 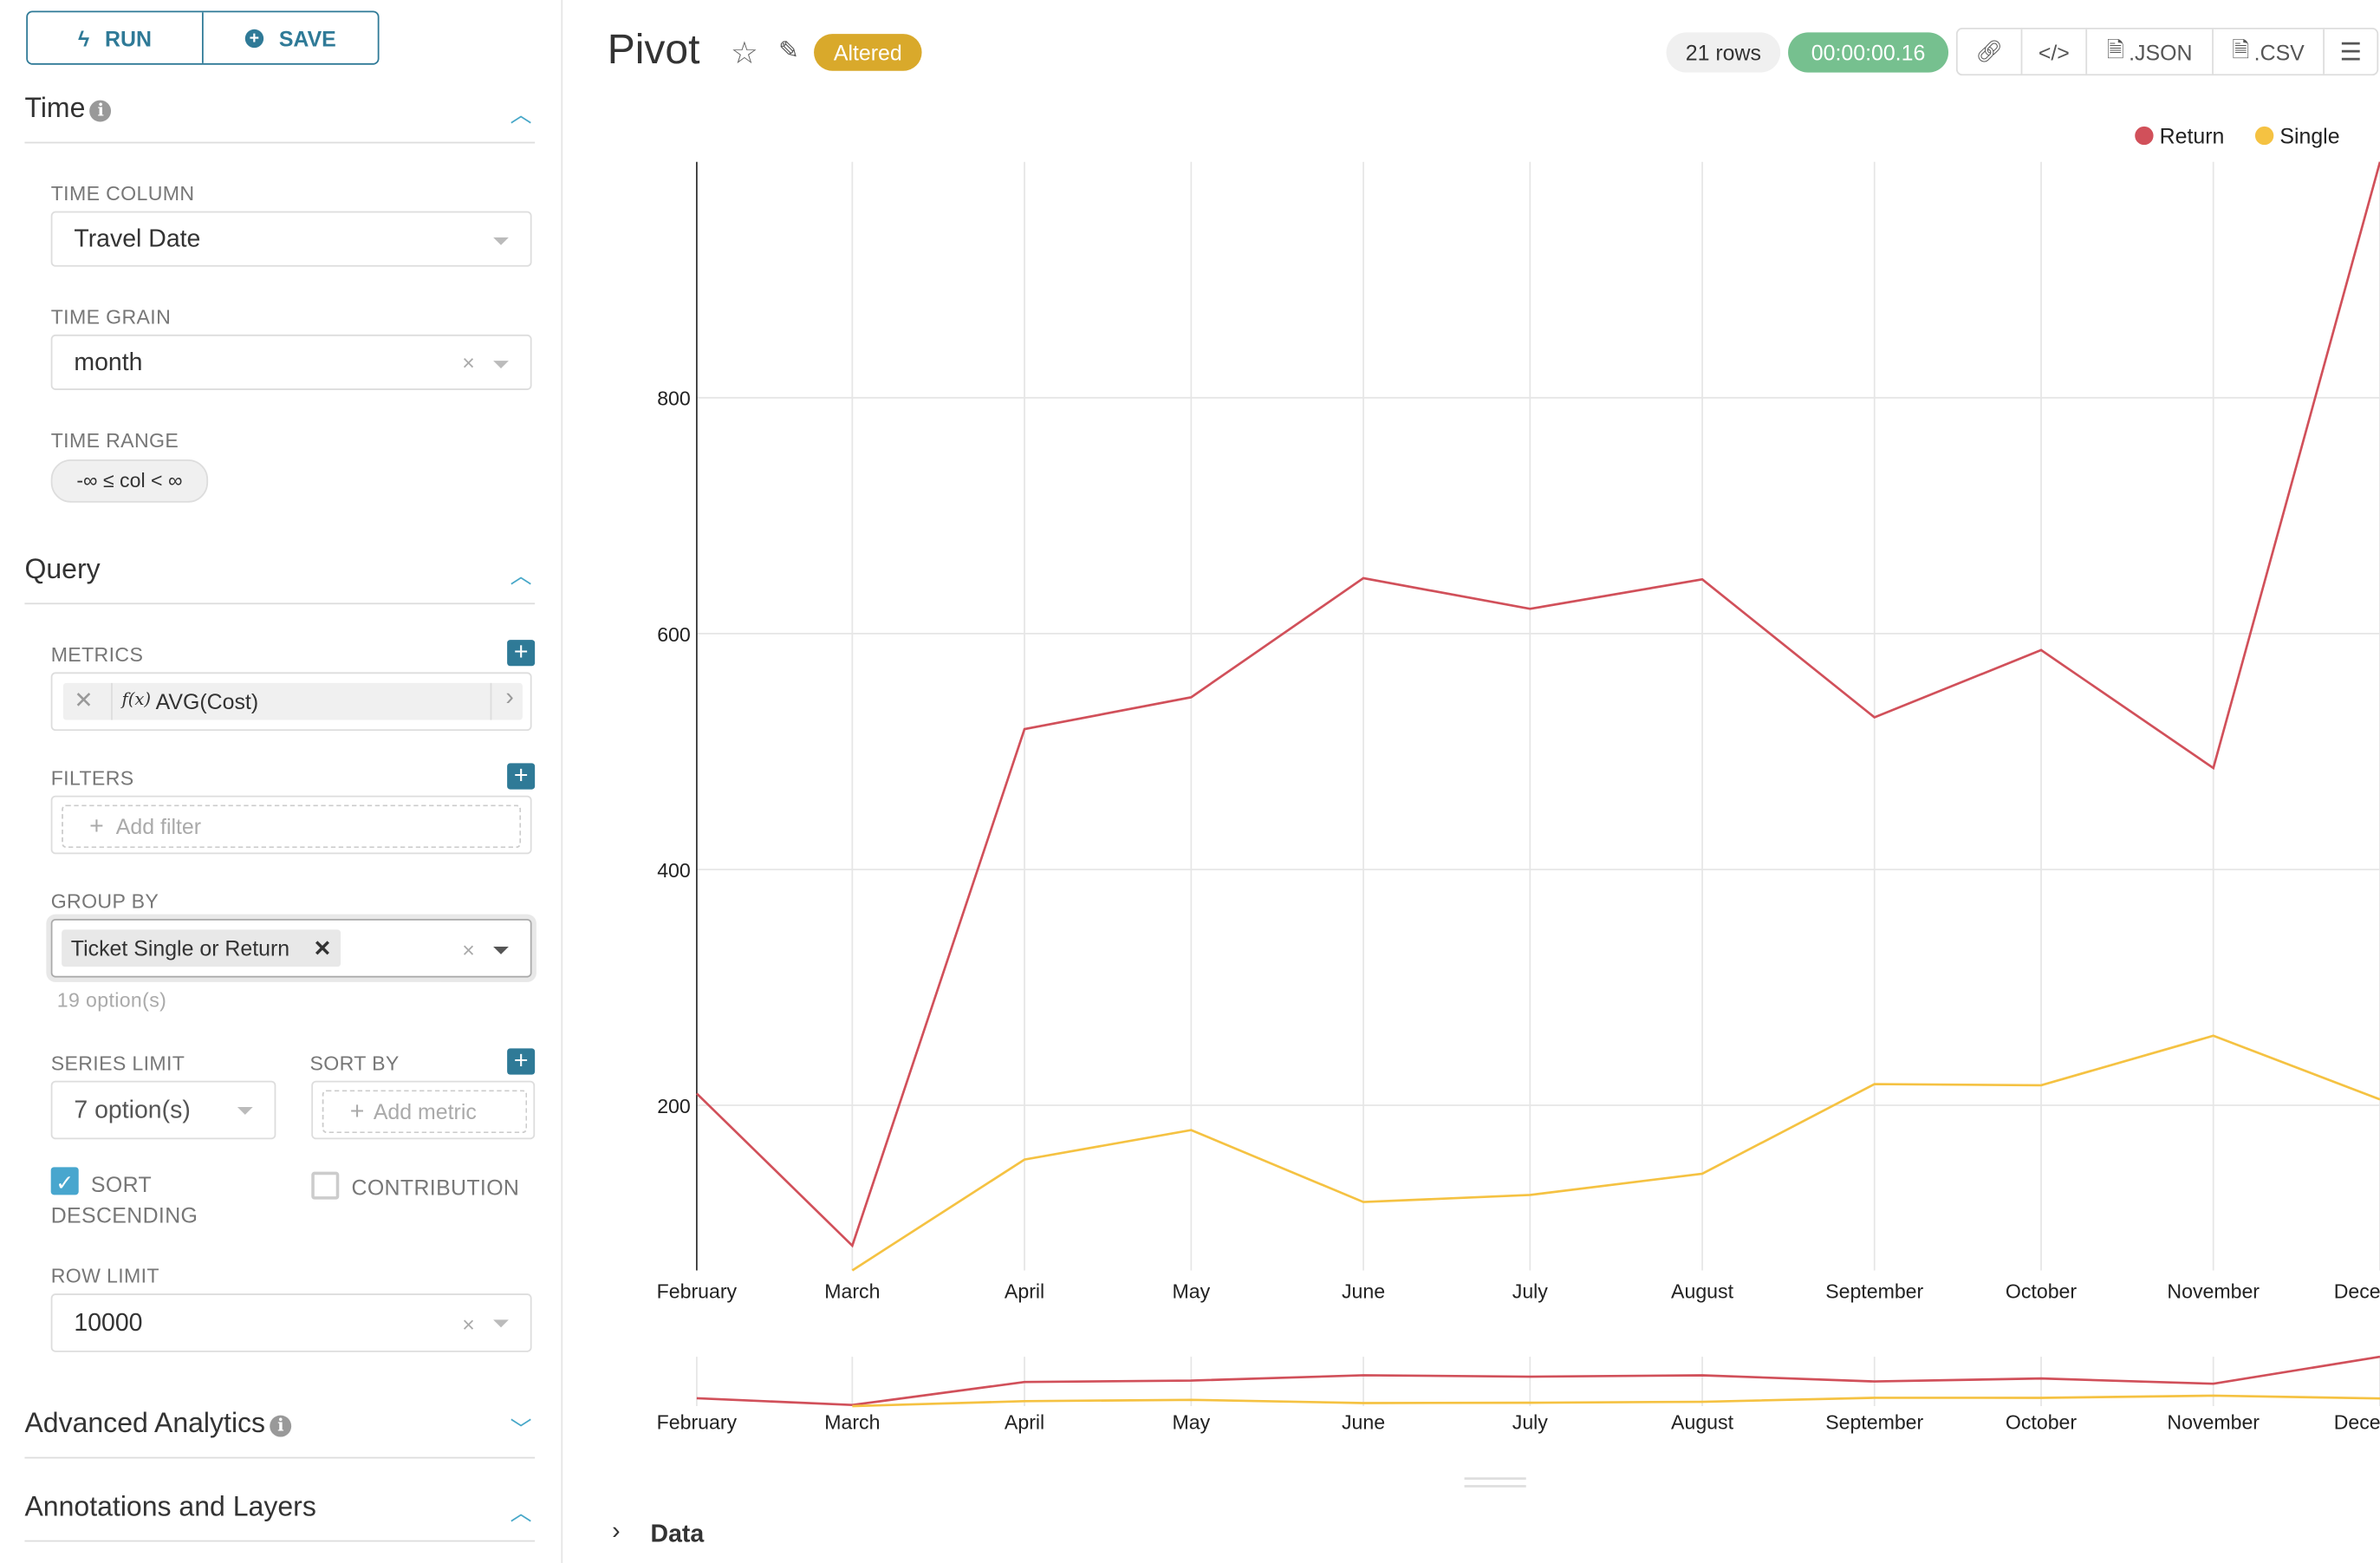 I want to click on metric-tag: ✕ f(x) AVG(Cost) ›, so click(x=292, y=701).